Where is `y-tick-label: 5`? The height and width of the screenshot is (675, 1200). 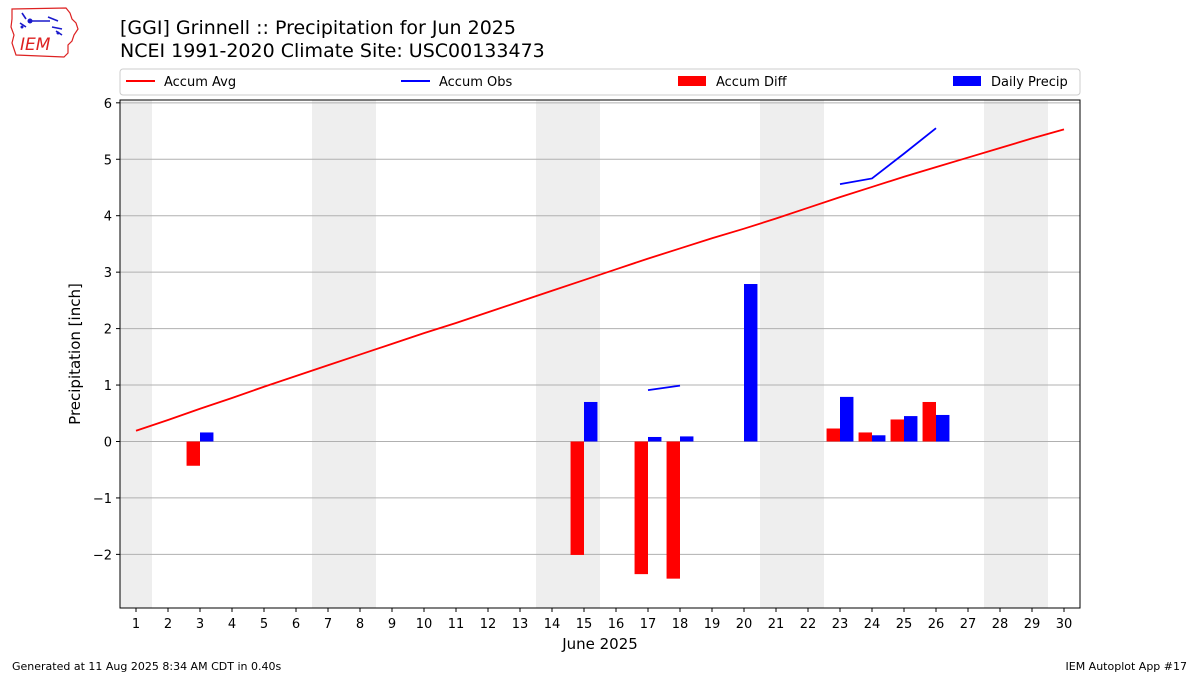
y-tick-label: 5 is located at coordinates (108, 160).